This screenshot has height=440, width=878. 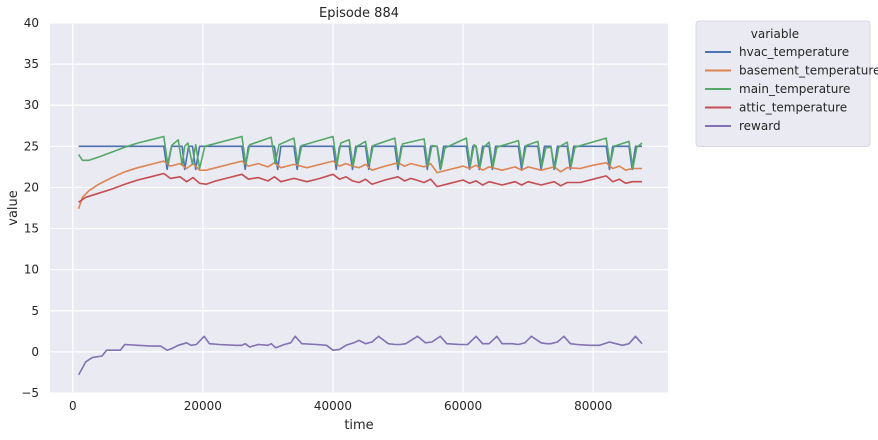 I want to click on legend-entry-label: reward, so click(x=760, y=126).